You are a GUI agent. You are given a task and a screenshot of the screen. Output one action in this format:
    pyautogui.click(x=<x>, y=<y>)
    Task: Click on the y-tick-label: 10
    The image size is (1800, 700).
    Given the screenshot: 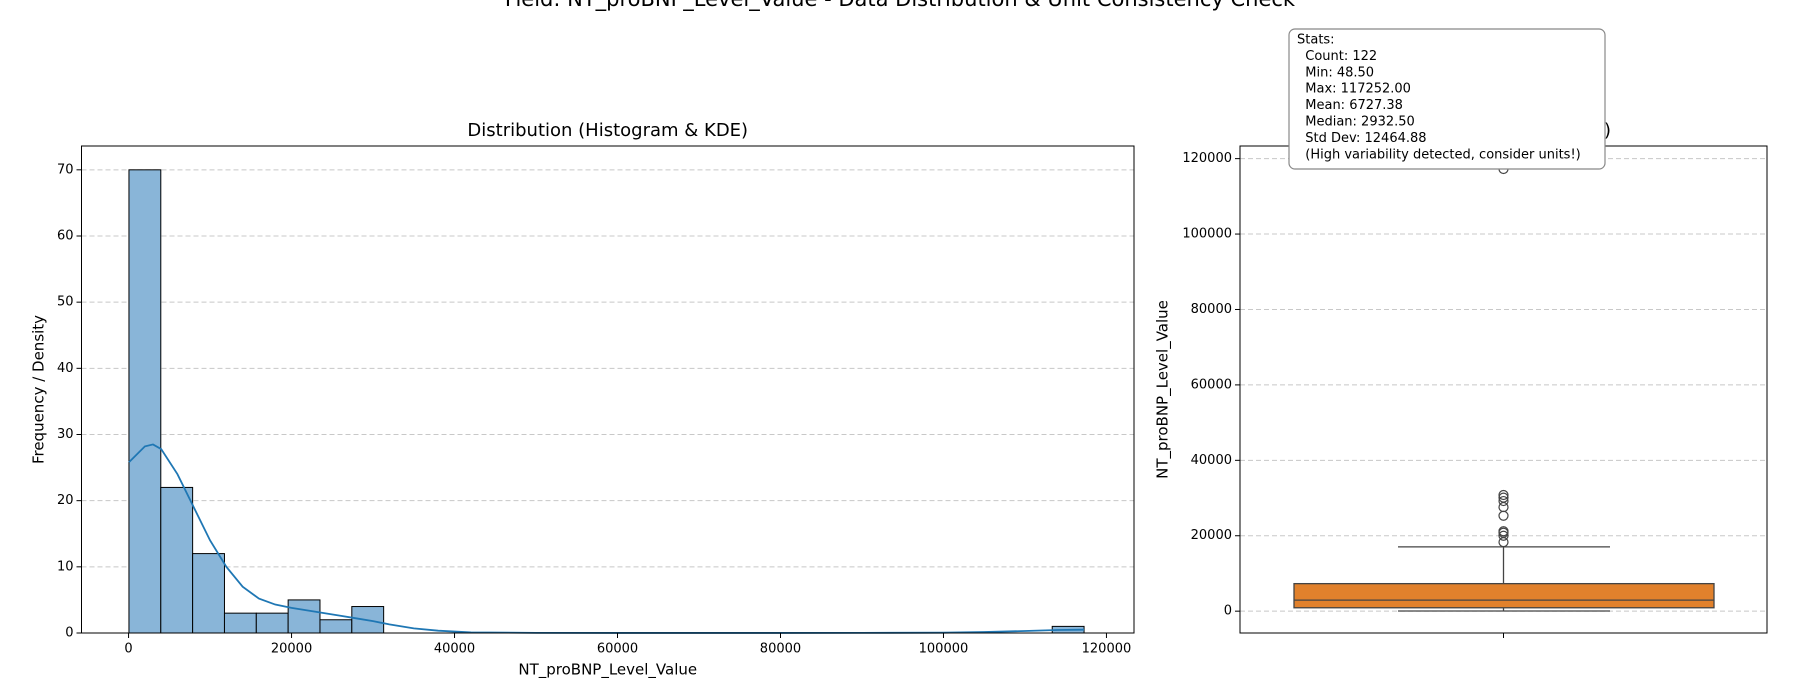 What is the action you would take?
    pyautogui.click(x=65, y=566)
    